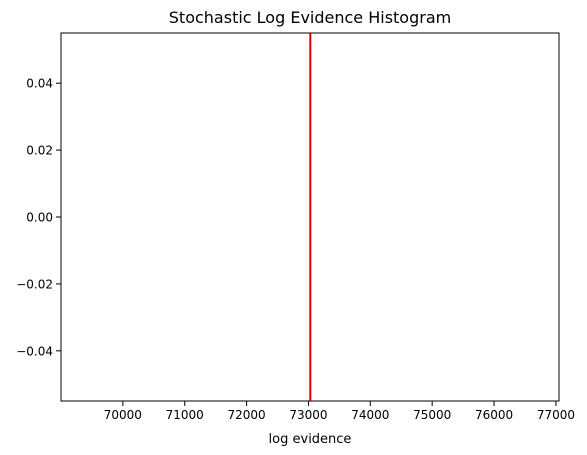 This screenshot has height=455, width=587. Describe the element at coordinates (339, 411) in the screenshot. I see `x-axis-ticks: 70000 71000 72000 73000 74000 75000 76000 77000` at that location.